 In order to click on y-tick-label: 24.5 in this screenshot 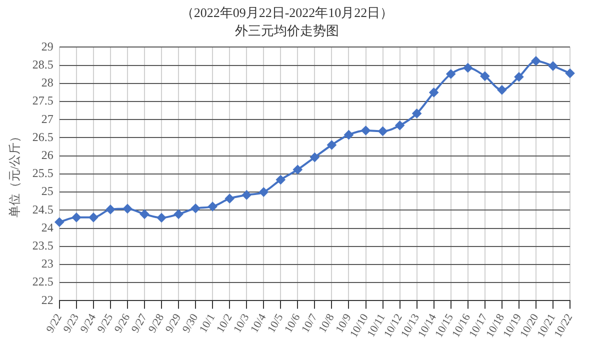, I will do `click(43, 209)`.